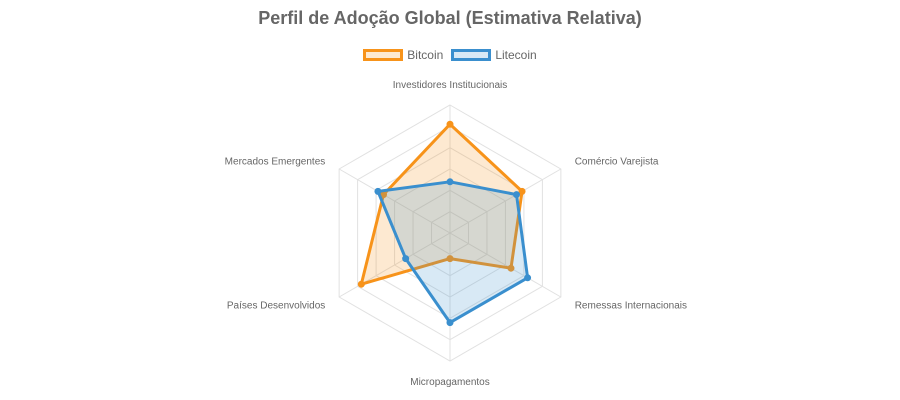  I want to click on legend-label-bitcoin: Bitcoin, so click(425, 55).